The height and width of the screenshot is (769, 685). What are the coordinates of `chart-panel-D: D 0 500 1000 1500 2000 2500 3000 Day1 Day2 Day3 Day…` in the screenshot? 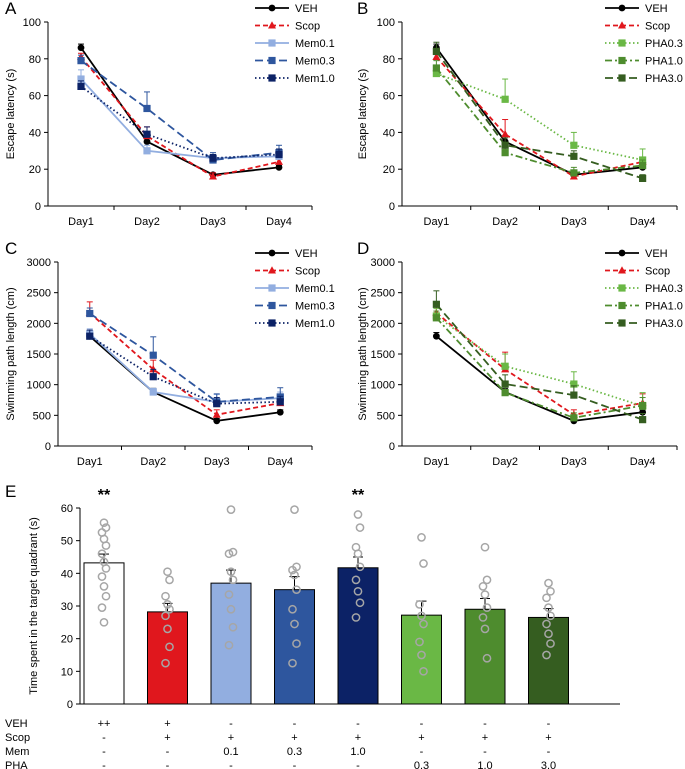 It's located at (520, 353).